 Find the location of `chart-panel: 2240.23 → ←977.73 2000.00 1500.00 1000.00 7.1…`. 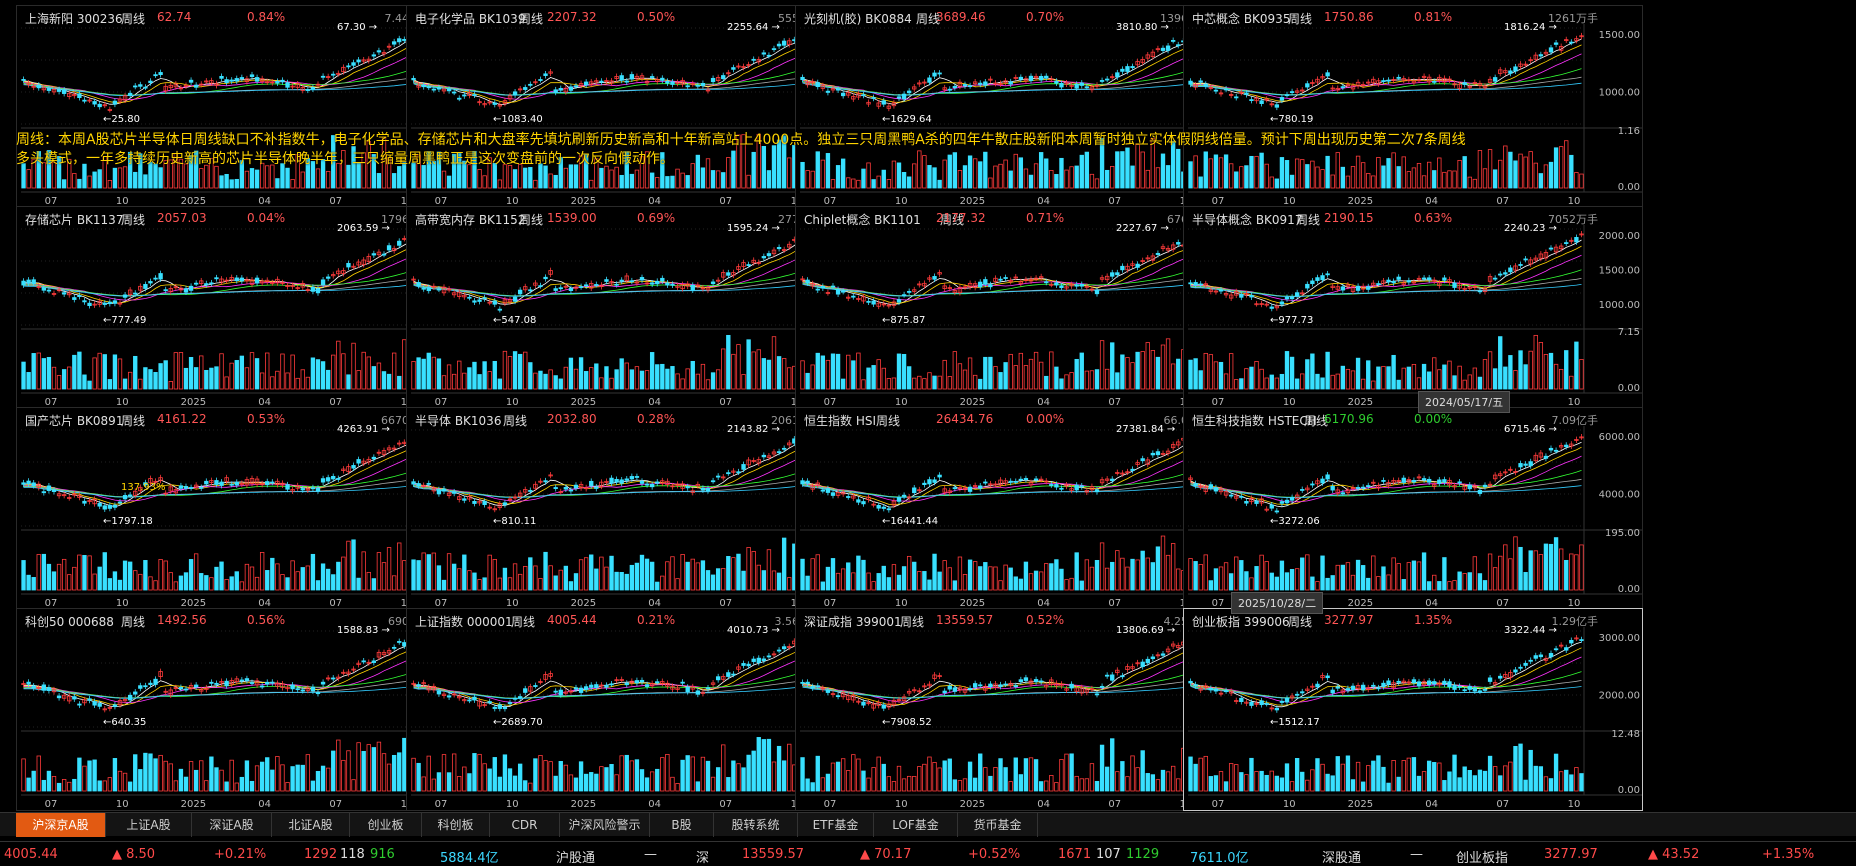

chart-panel: 2240.23 → ←977.73 2000.00 1500.00 1000.00 7.1… is located at coordinates (1413, 307).